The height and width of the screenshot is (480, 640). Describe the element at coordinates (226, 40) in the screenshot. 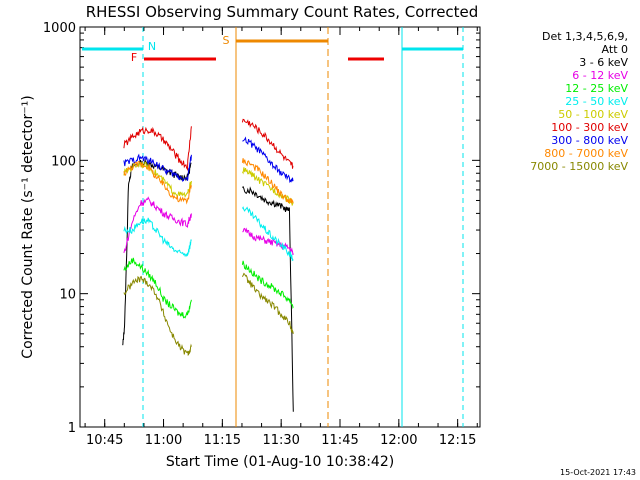

I see `marker-label-S: S` at that location.